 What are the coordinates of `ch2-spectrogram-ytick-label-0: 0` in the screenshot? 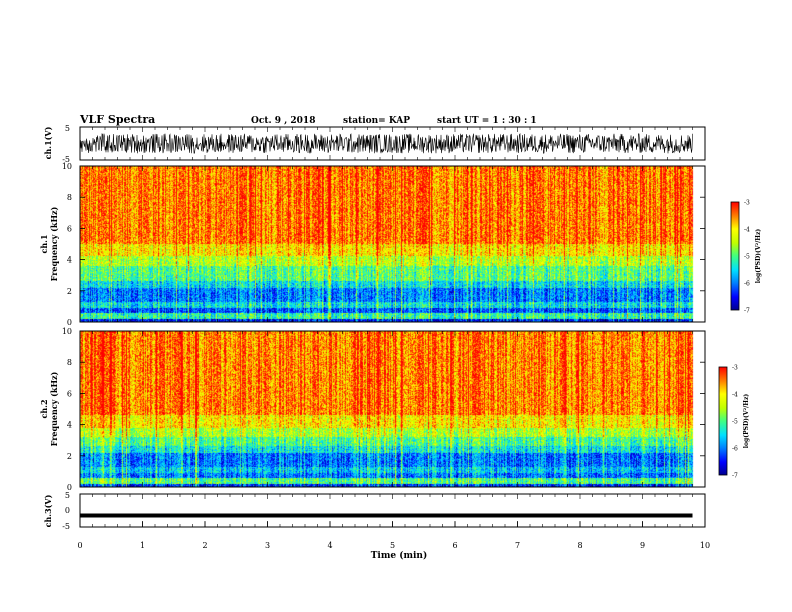 It's located at (69, 487).